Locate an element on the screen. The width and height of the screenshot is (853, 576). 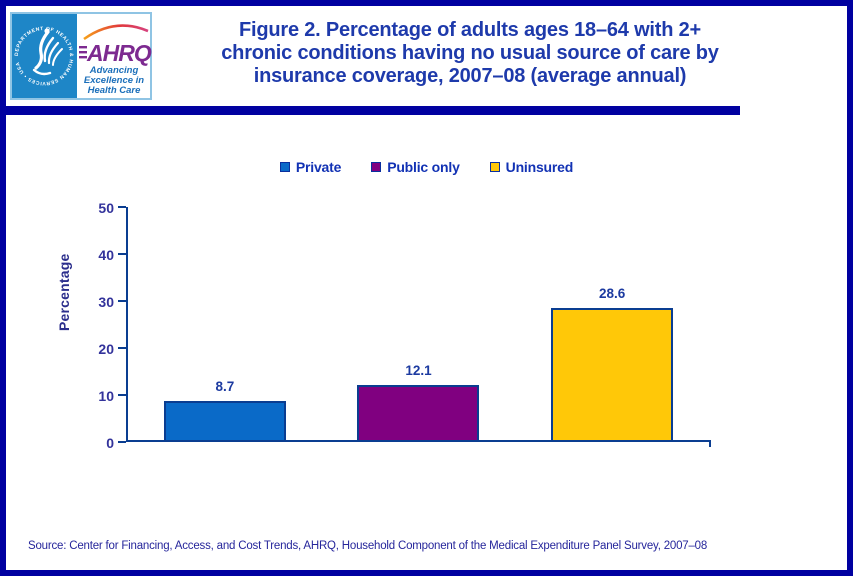
legend-item-public-only: Public only is located at coordinates (415, 167).